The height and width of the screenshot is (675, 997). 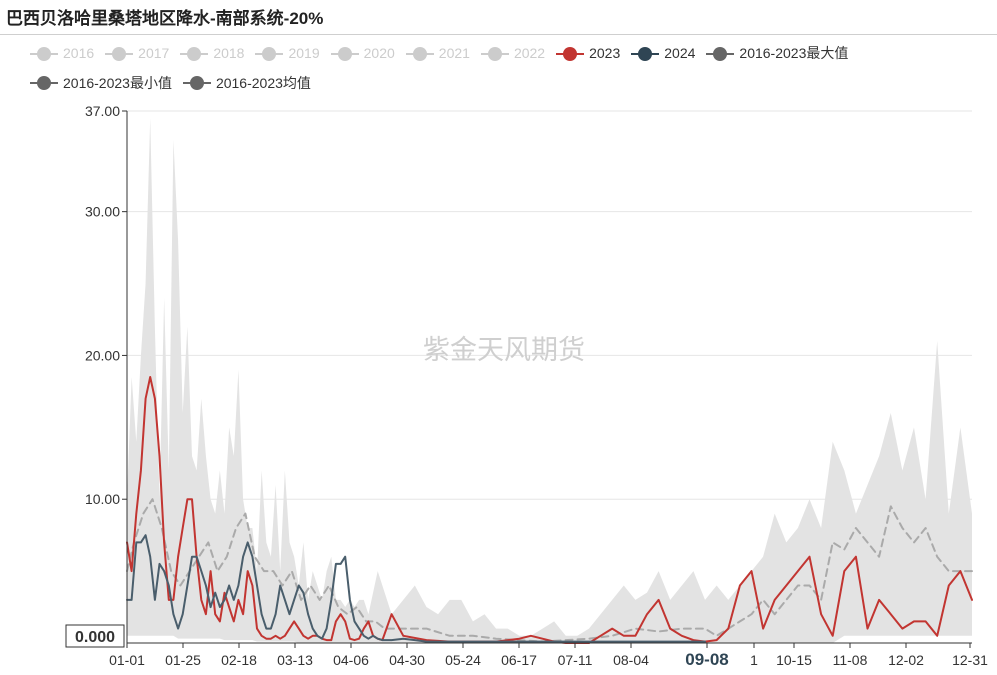 I want to click on legend-item: 2016-2023最大值, so click(x=777, y=53).